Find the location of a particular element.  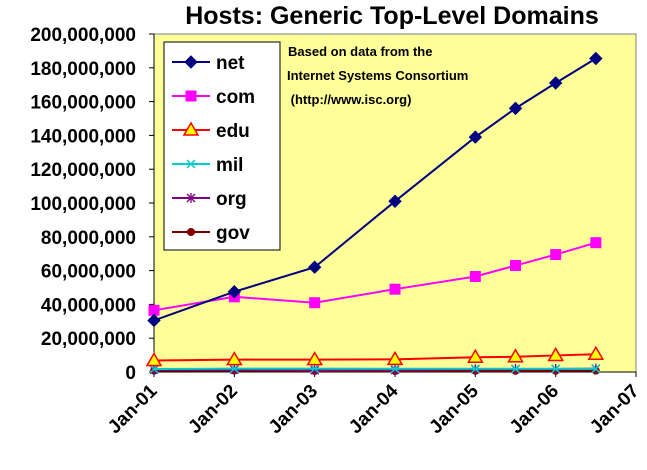

x-tick-label: Jan-05 is located at coordinates (454, 409).